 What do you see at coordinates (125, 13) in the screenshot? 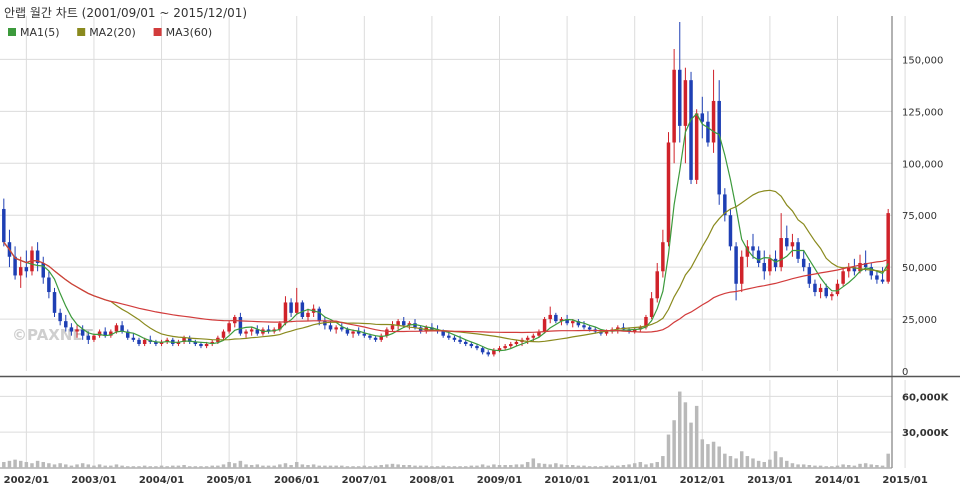
I see `chart-title: 안랩 월간 차트 (2001/09/01 ~ 2015/12/01)` at bounding box center [125, 13].